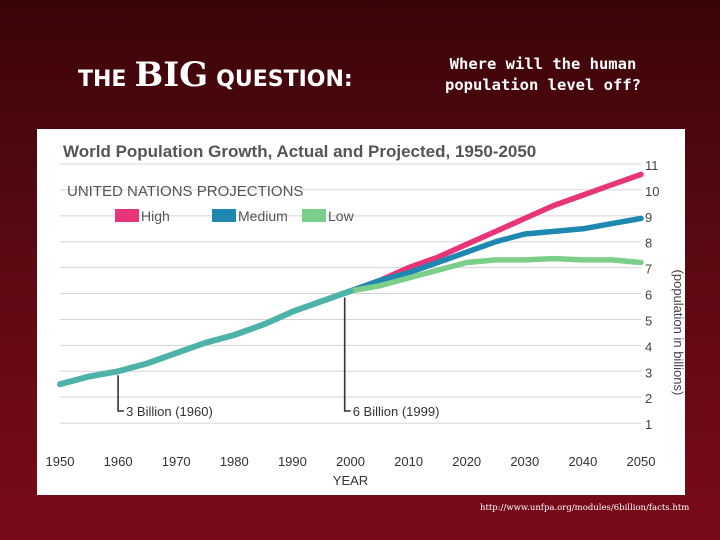  Describe the element at coordinates (284, 79) in the screenshot. I see `title-suffix: QUESTION:` at that location.